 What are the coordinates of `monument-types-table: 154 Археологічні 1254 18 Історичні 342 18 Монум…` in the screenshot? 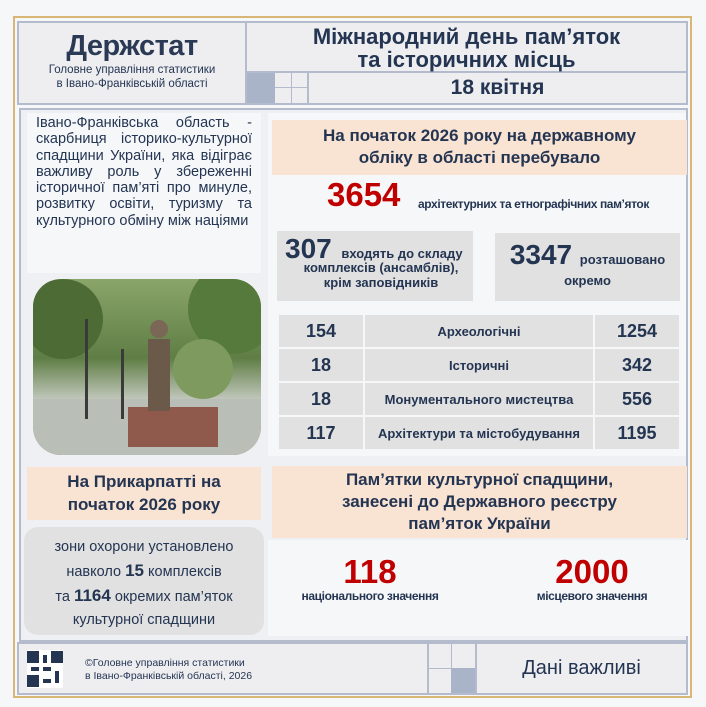 It's located at (479, 382).